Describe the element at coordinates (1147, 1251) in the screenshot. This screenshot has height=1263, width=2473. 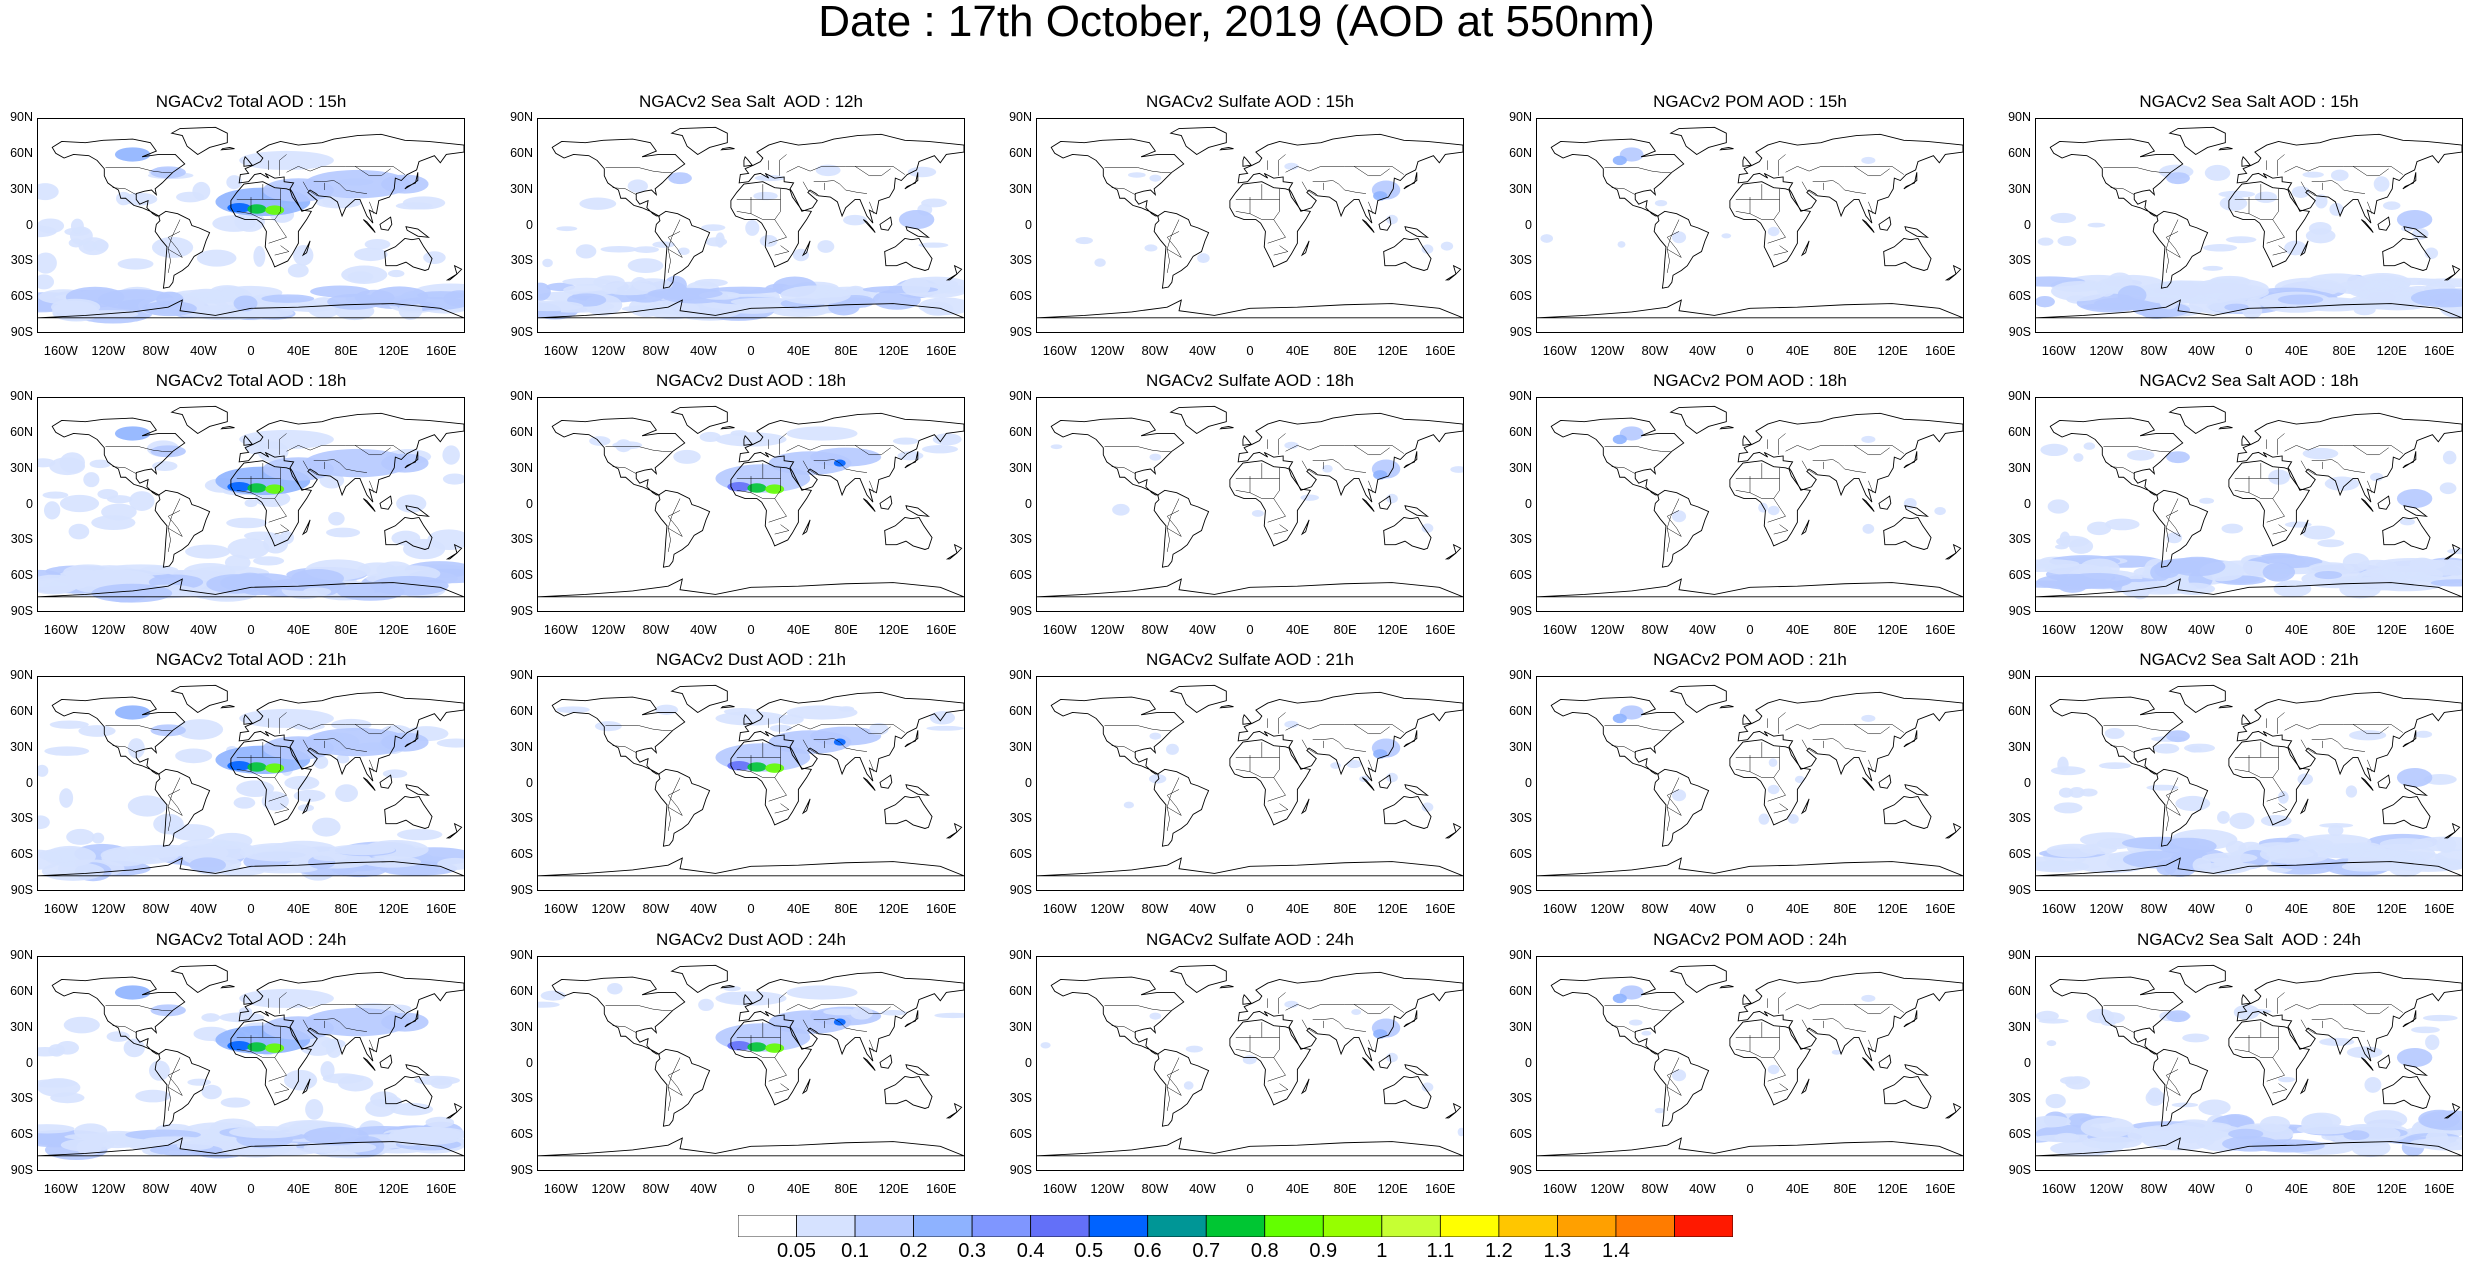
I see `colorbar-tick-label: 0.6` at that location.